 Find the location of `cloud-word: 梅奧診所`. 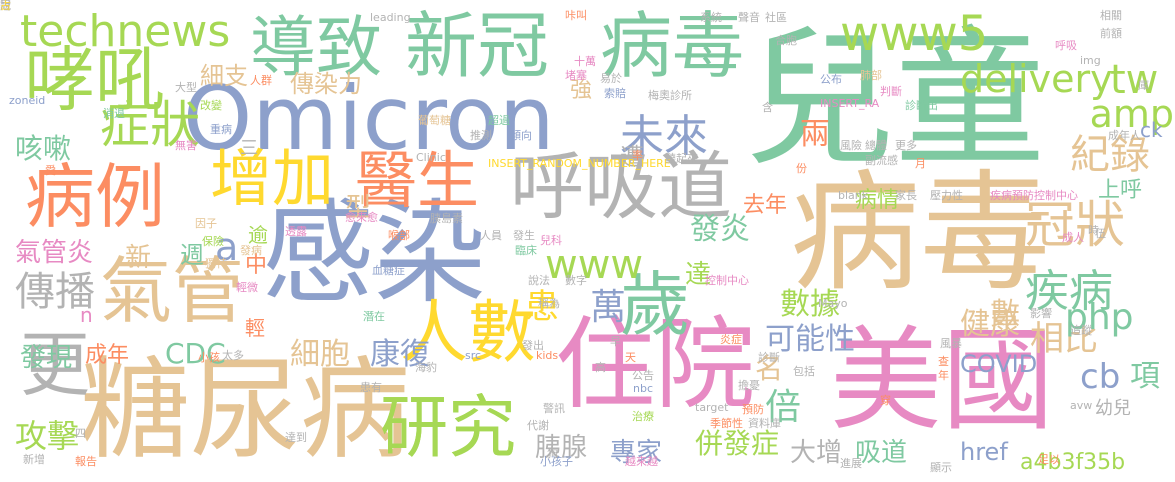

cloud-word: 梅奧診所 is located at coordinates (670, 95).